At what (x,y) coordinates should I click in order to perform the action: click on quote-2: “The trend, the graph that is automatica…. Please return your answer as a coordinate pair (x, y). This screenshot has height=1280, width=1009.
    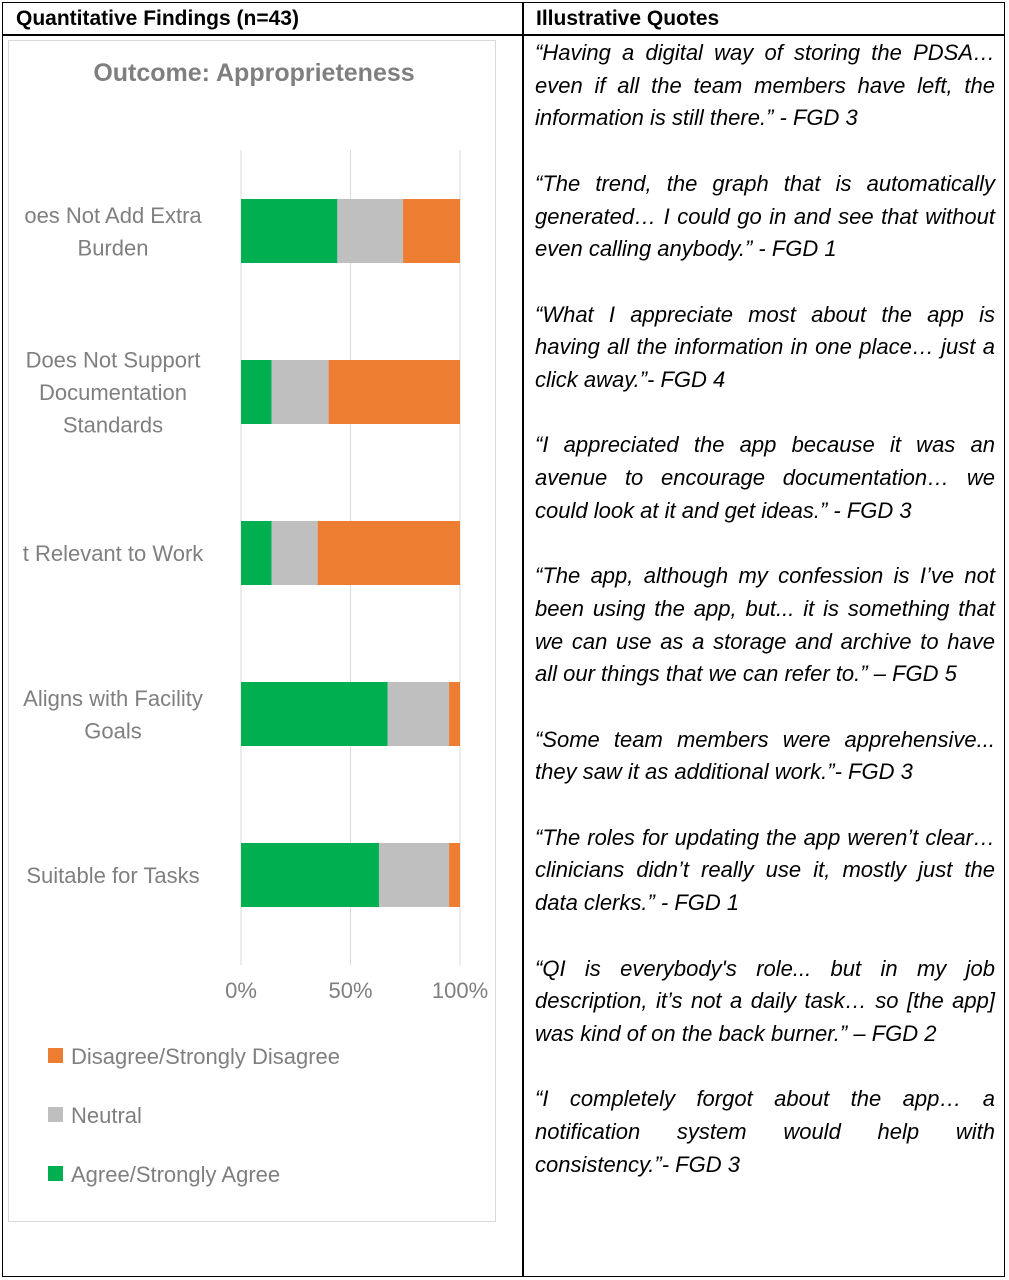
    Looking at the image, I should click on (765, 216).